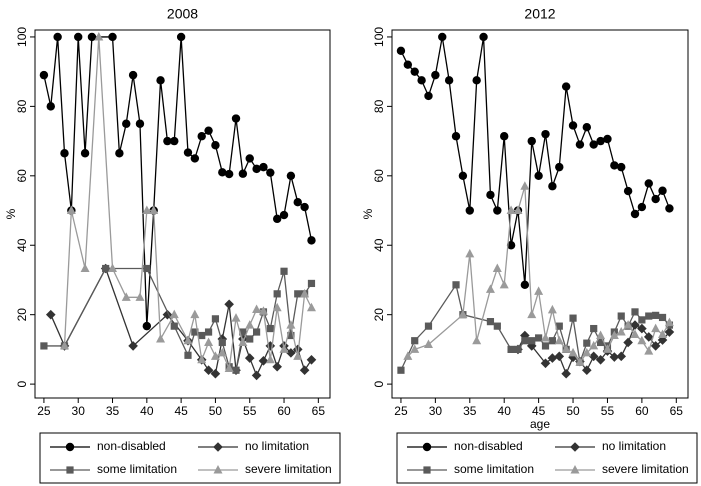 Image resolution: width=701 pixels, height=486 pixels. I want to click on y-tick-label: 0, so click(22, 383).